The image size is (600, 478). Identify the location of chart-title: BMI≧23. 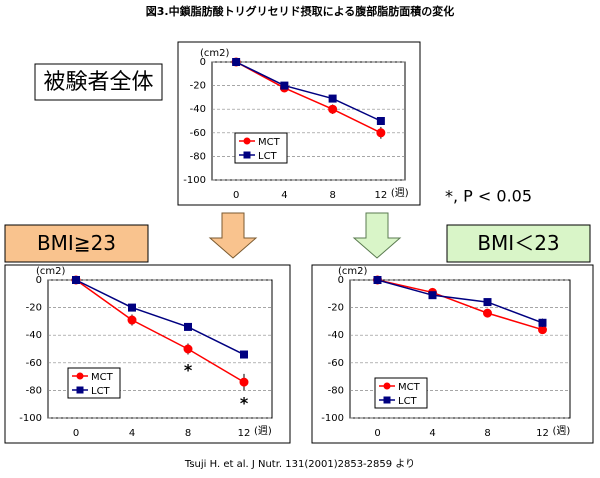
(76, 243).